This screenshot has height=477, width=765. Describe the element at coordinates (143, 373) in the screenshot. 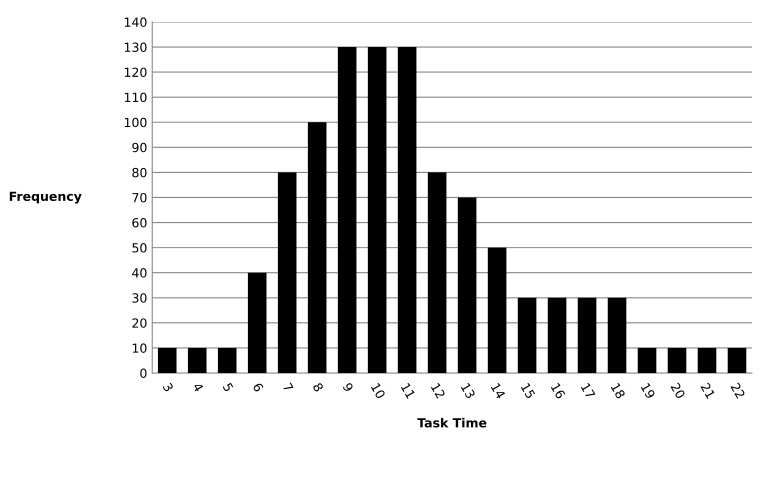

I see `y-tick-label: 0` at that location.